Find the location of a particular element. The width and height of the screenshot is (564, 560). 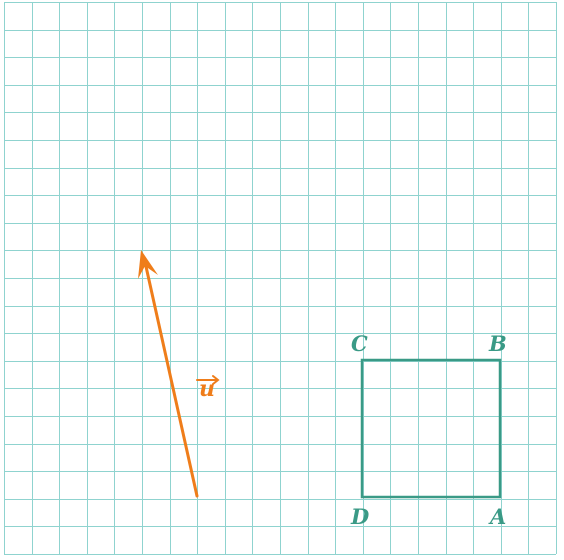

vector-label-u: u is located at coordinates (207, 389).